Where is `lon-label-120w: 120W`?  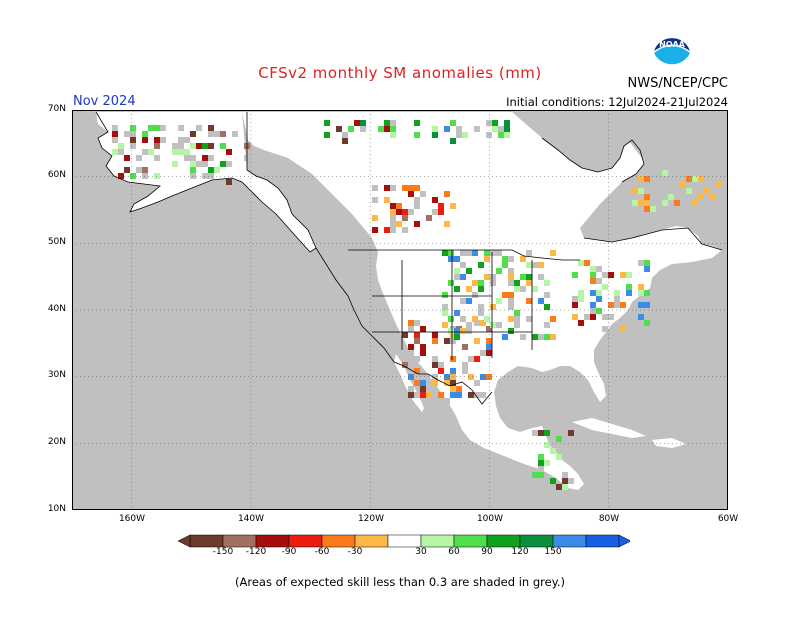
lon-label-120w: 120W is located at coordinates (371, 519).